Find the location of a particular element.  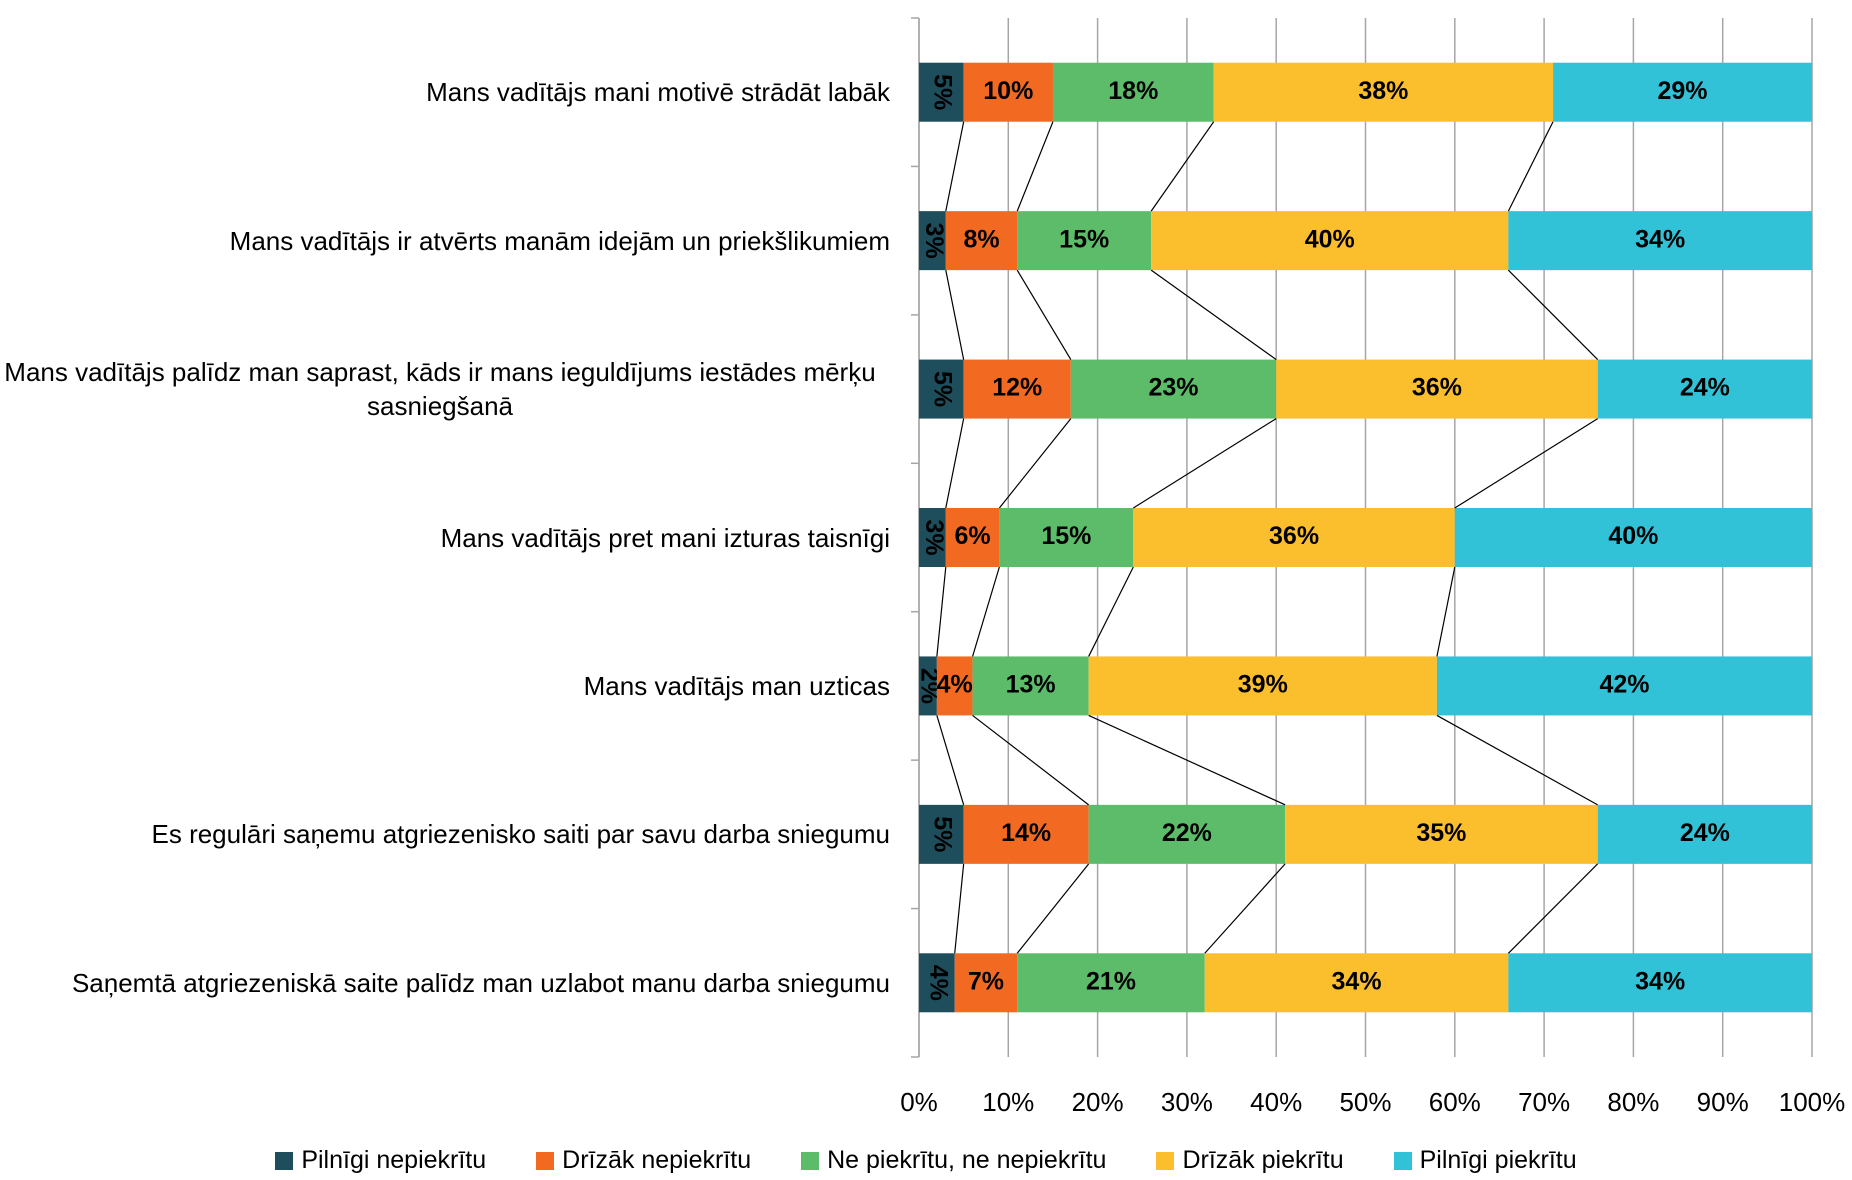

data-label: 8% is located at coordinates (981, 239).